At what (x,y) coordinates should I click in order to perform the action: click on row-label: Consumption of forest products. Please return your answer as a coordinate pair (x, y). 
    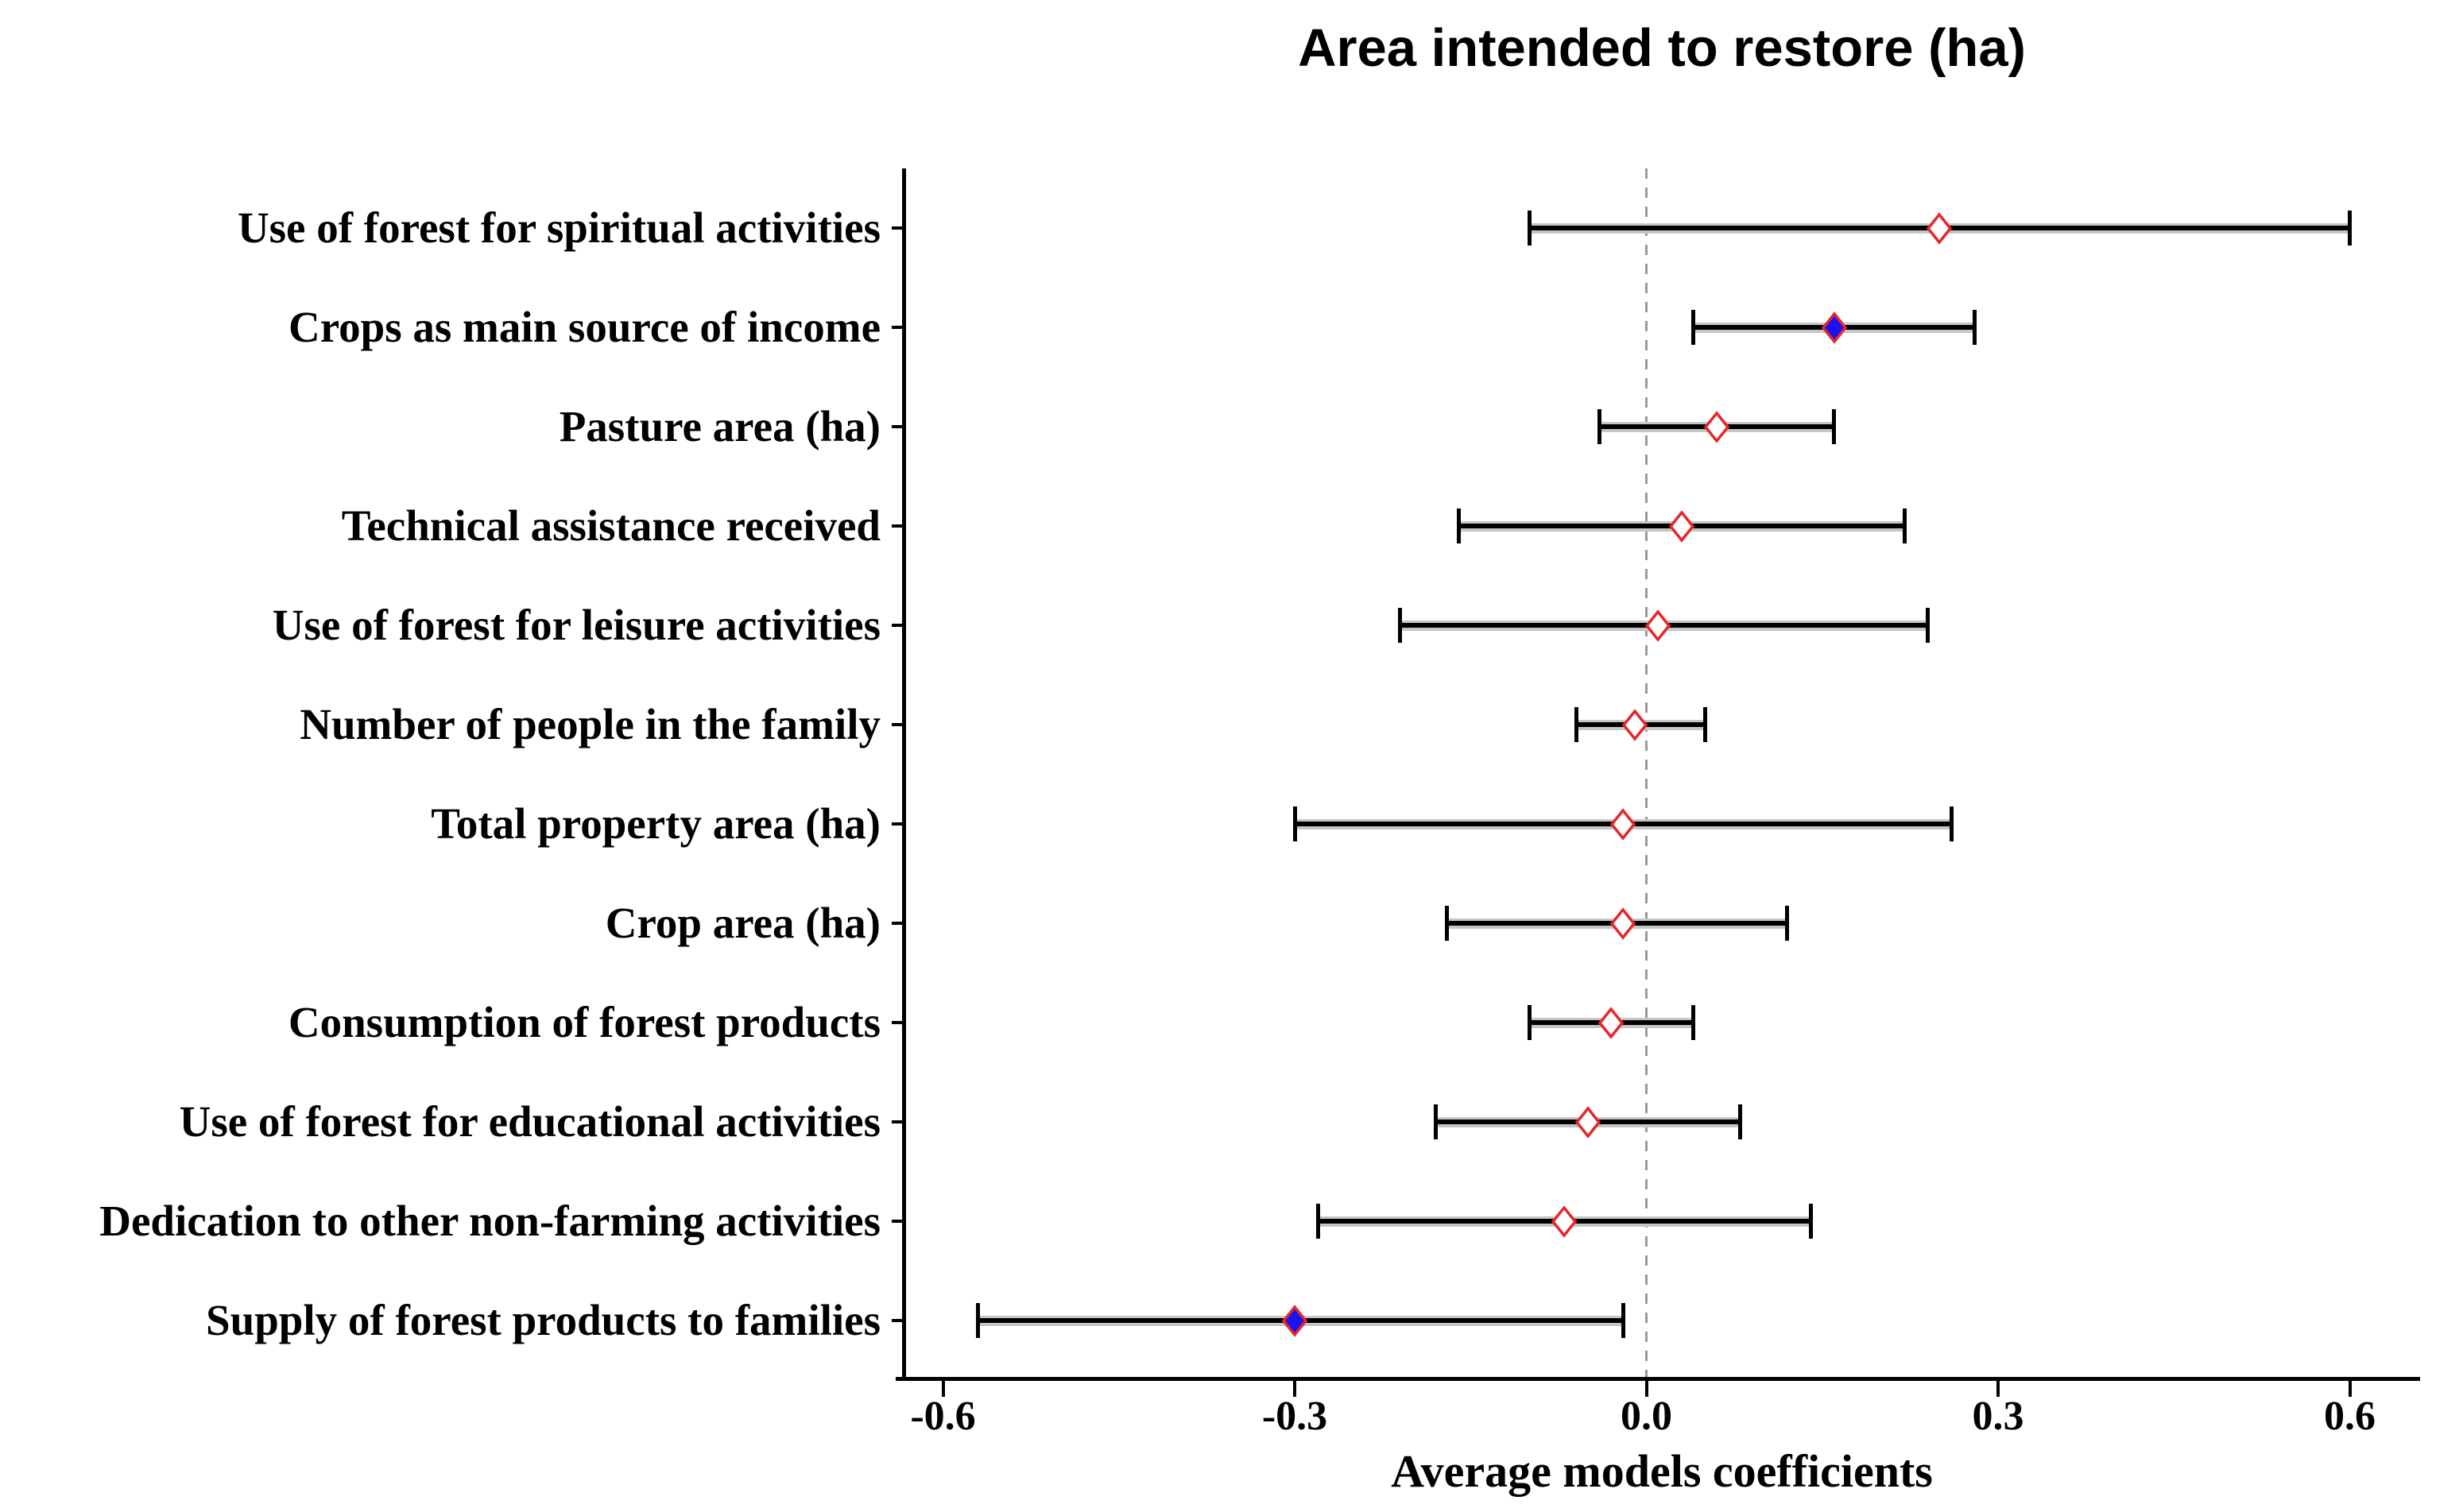
    Looking at the image, I should click on (584, 1022).